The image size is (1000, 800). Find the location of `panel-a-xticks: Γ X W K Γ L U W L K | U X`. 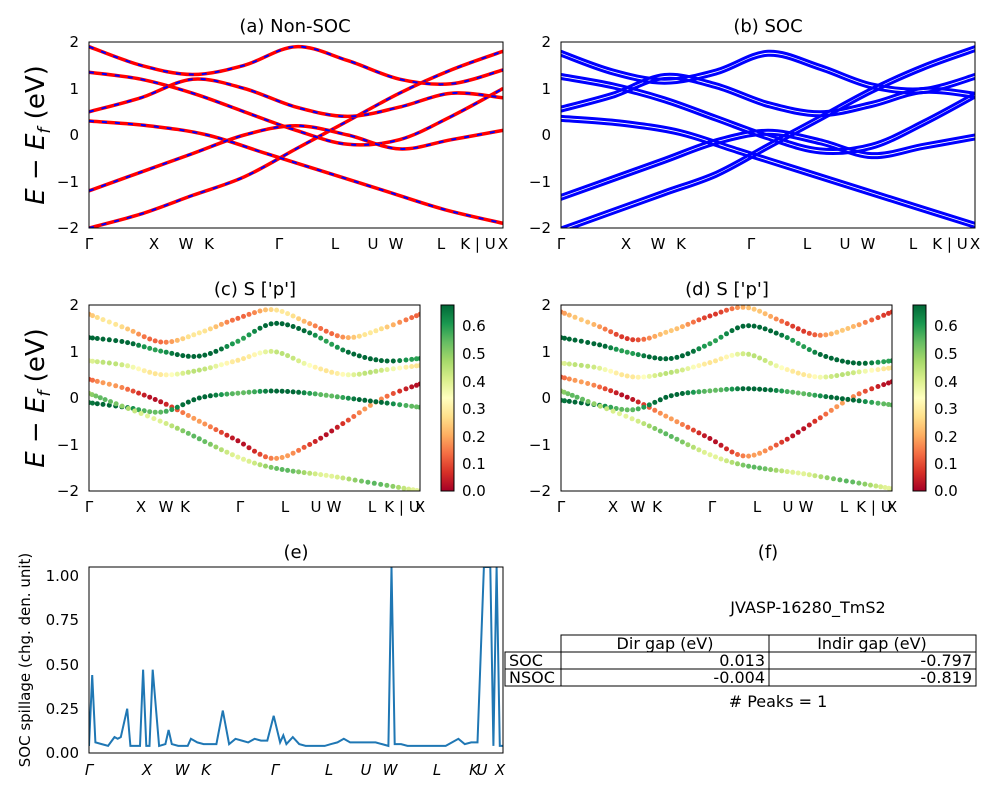

panel-a-xticks: Γ X W K Γ L U W L K | U X is located at coordinates (296, 244).